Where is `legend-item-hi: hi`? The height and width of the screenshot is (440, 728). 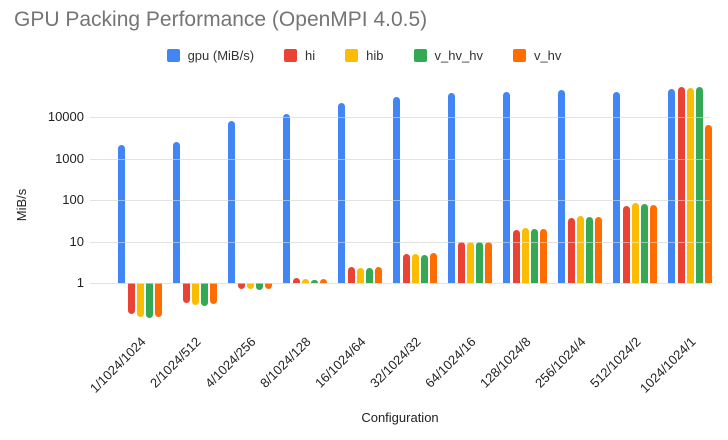 legend-item-hi: hi is located at coordinates (299, 55).